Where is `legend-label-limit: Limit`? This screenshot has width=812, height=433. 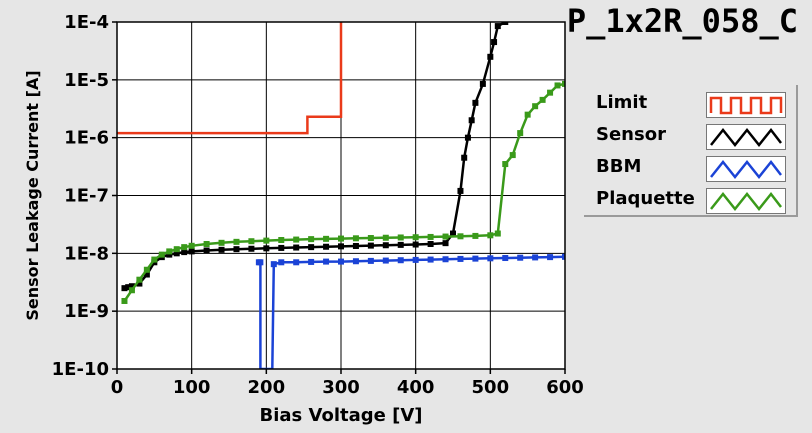 legend-label-limit: Limit is located at coordinates (622, 102).